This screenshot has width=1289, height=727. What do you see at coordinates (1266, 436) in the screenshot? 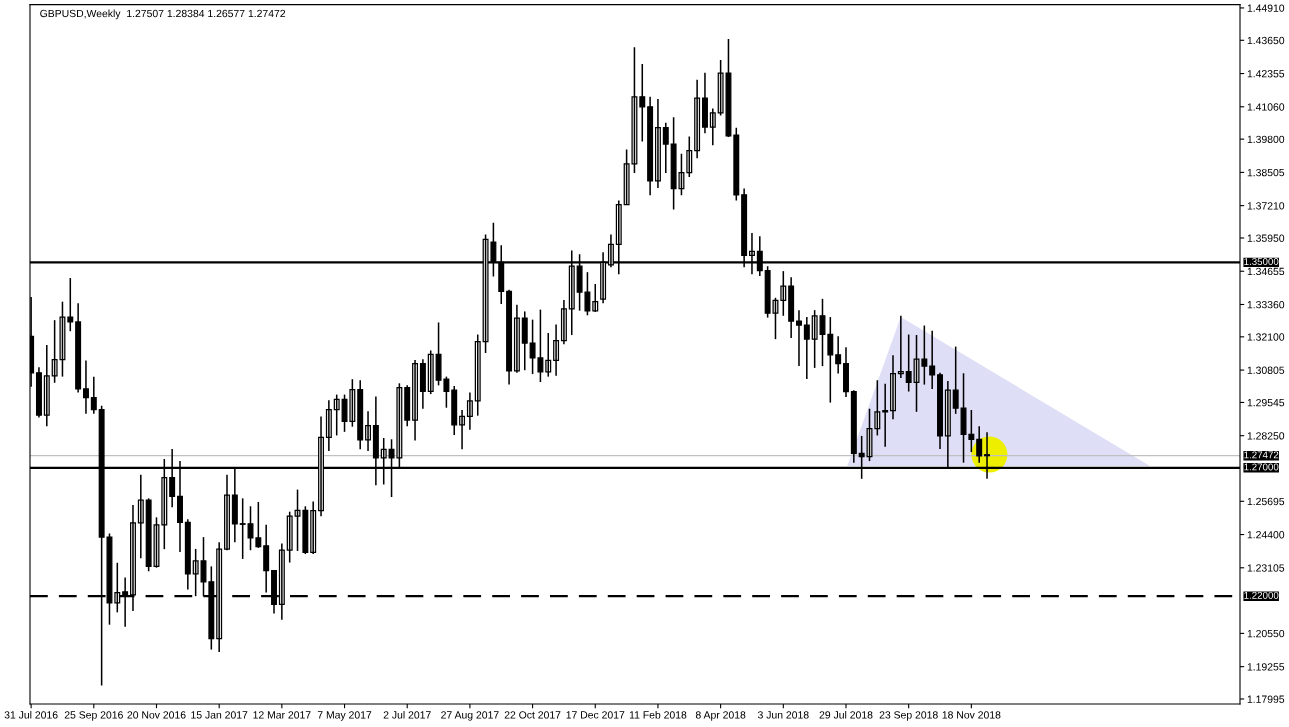
I see `y-tick-label: 1.28250` at bounding box center [1266, 436].